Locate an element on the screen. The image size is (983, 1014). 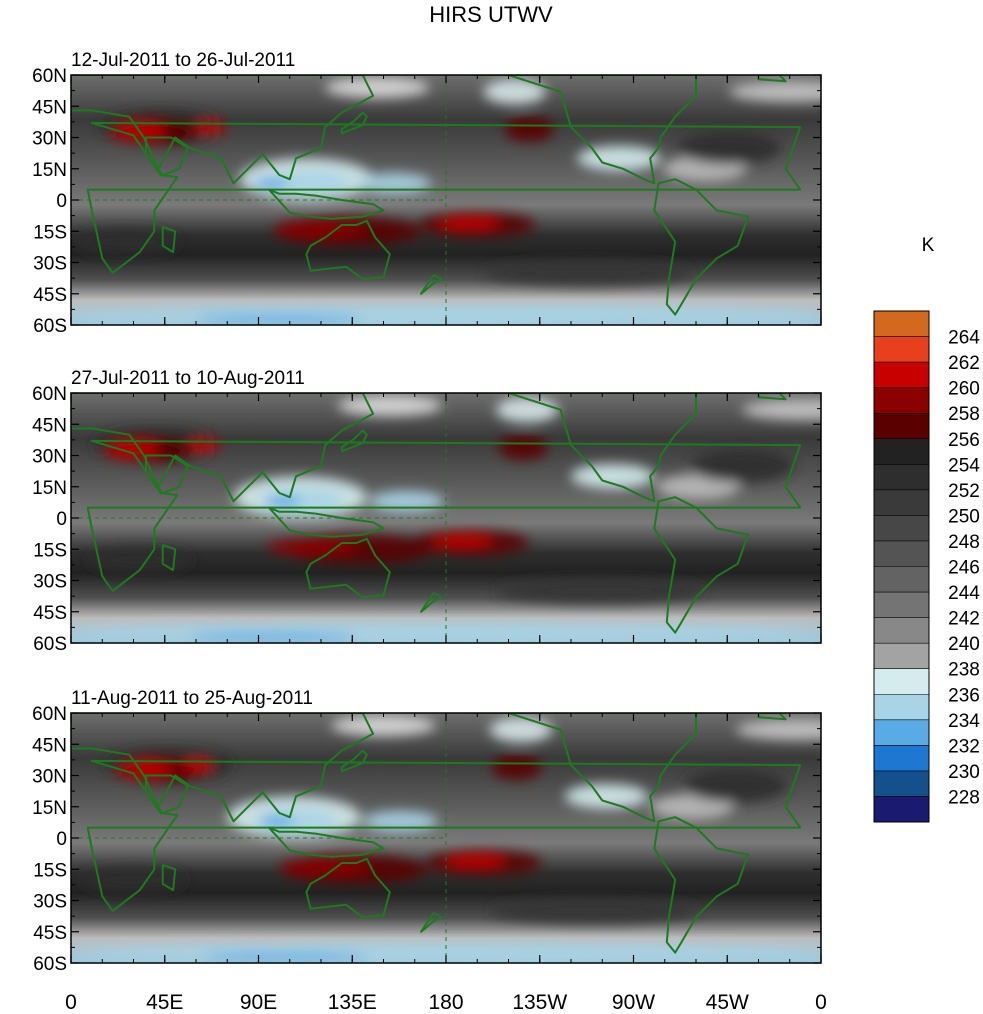
colorbar-label: 238 is located at coordinates (964, 670).